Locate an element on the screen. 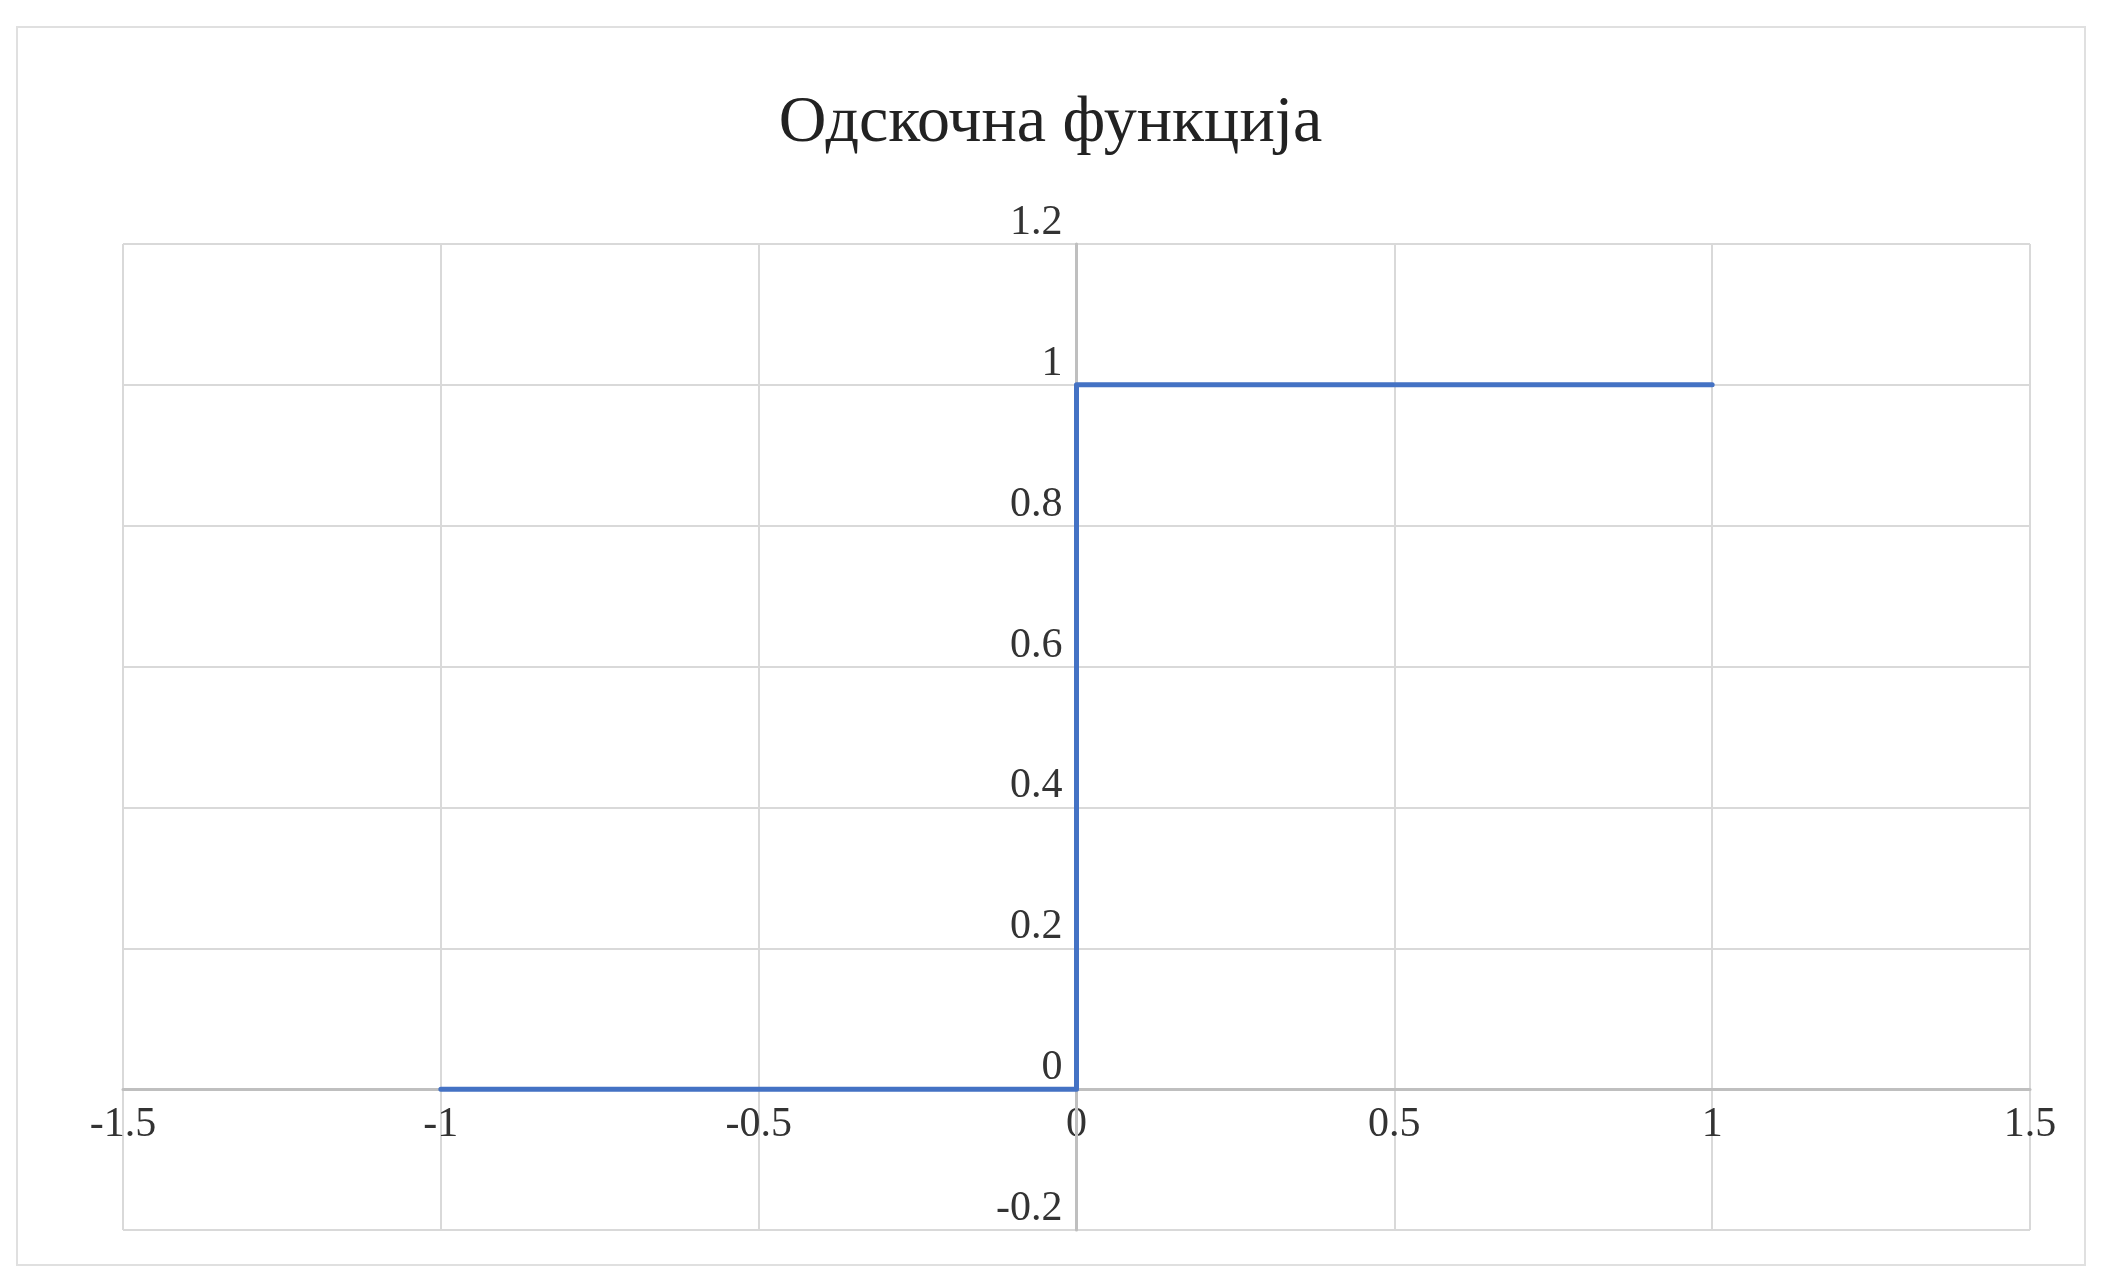 The height and width of the screenshot is (1270, 2101). x-tick-label: 1 is located at coordinates (1712, 1122).